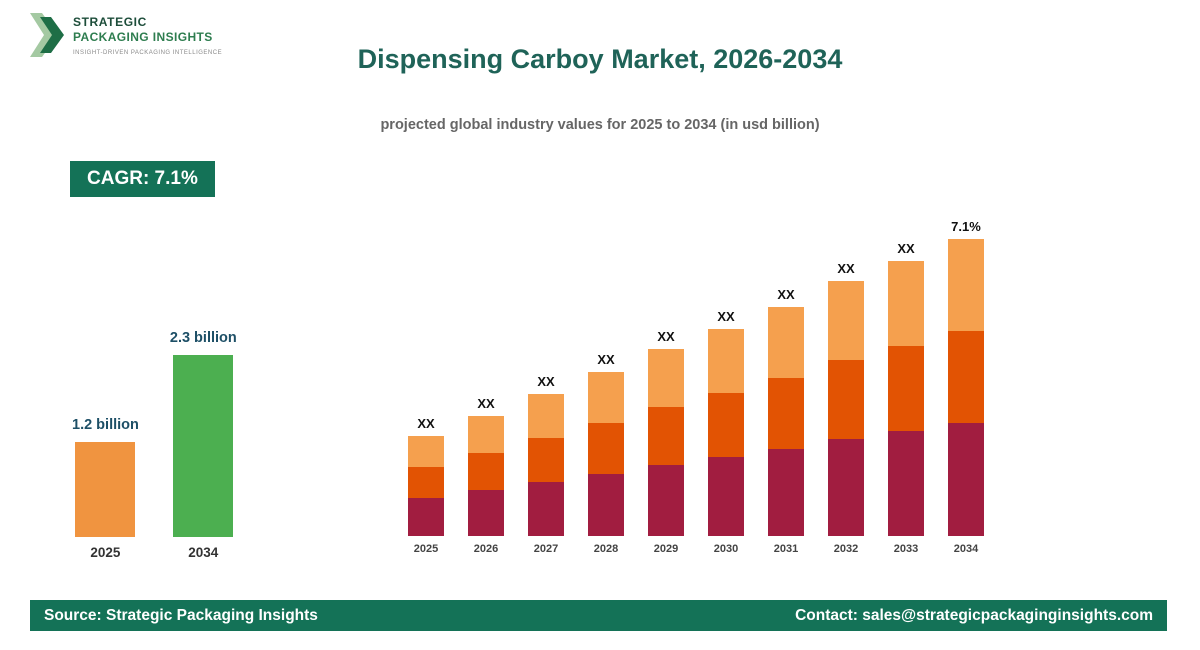 Image resolution: width=1200 pixels, height=650 pixels. I want to click on page-title: Dispensing Carboy Market, 2026-2034, so click(600, 59).